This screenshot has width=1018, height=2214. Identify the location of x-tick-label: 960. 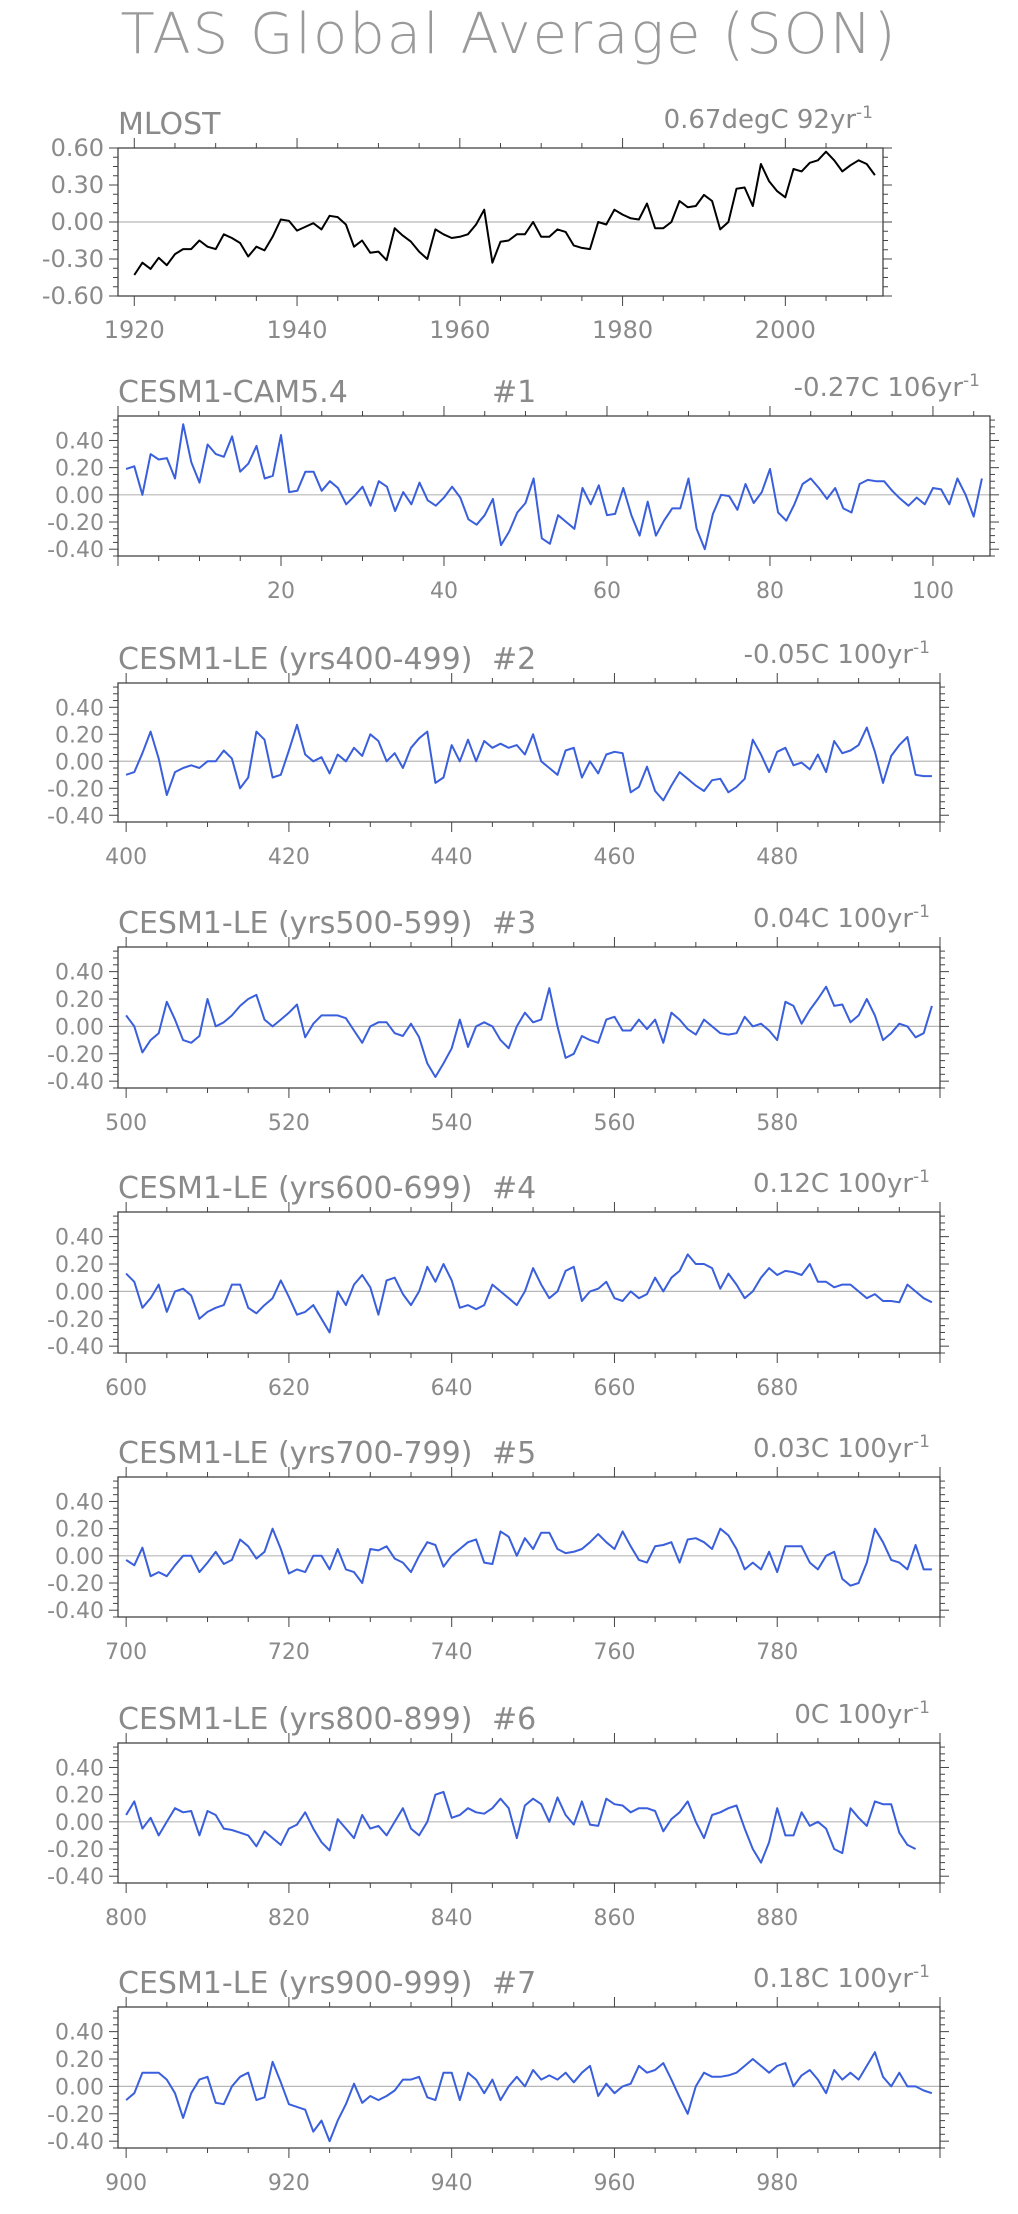
(614, 2183).